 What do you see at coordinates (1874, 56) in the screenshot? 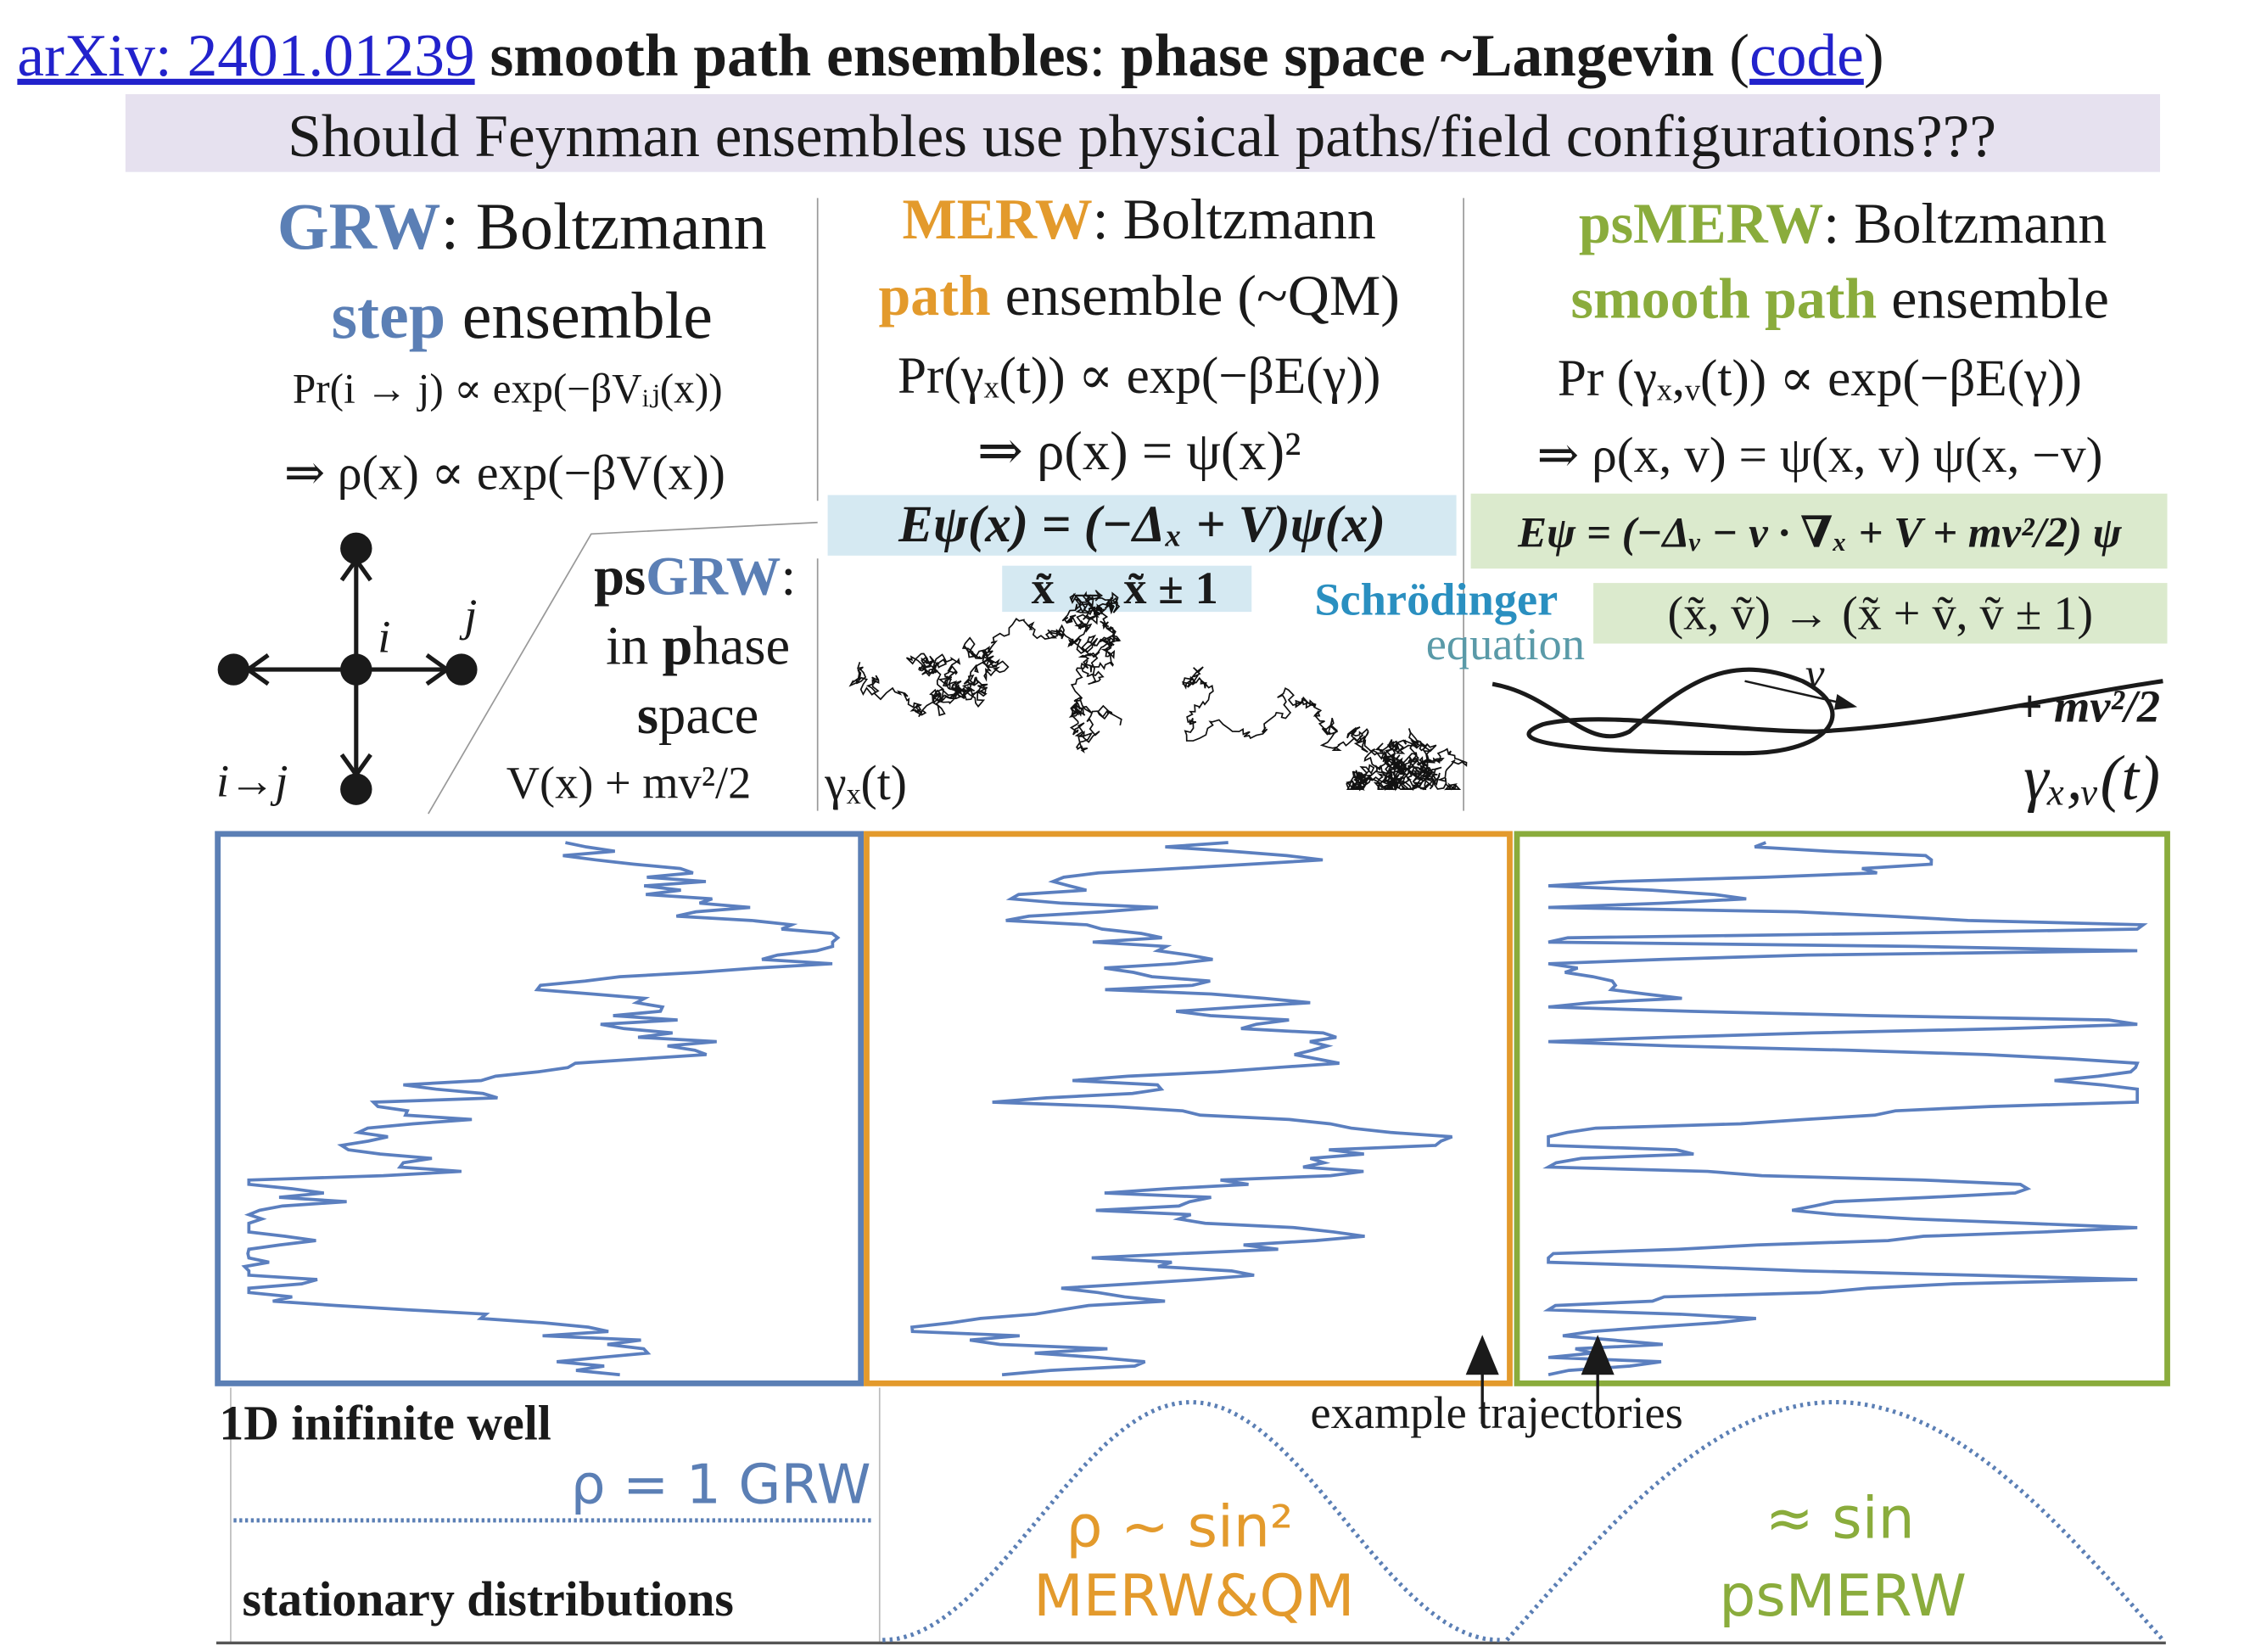
I see `paren: )` at bounding box center [1874, 56].